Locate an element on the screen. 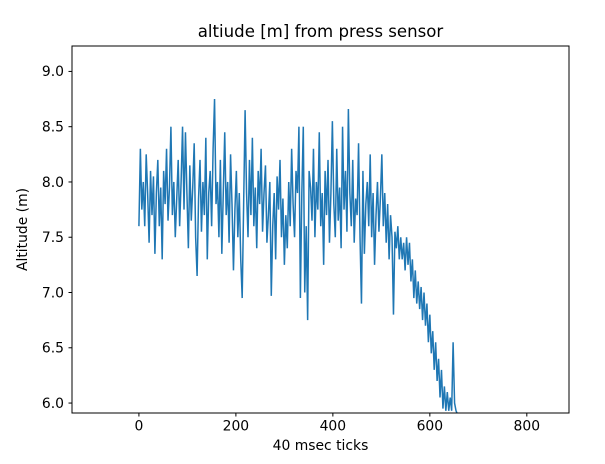 The image size is (605, 464). y-tick-label: 8.5 is located at coordinates (53, 127).